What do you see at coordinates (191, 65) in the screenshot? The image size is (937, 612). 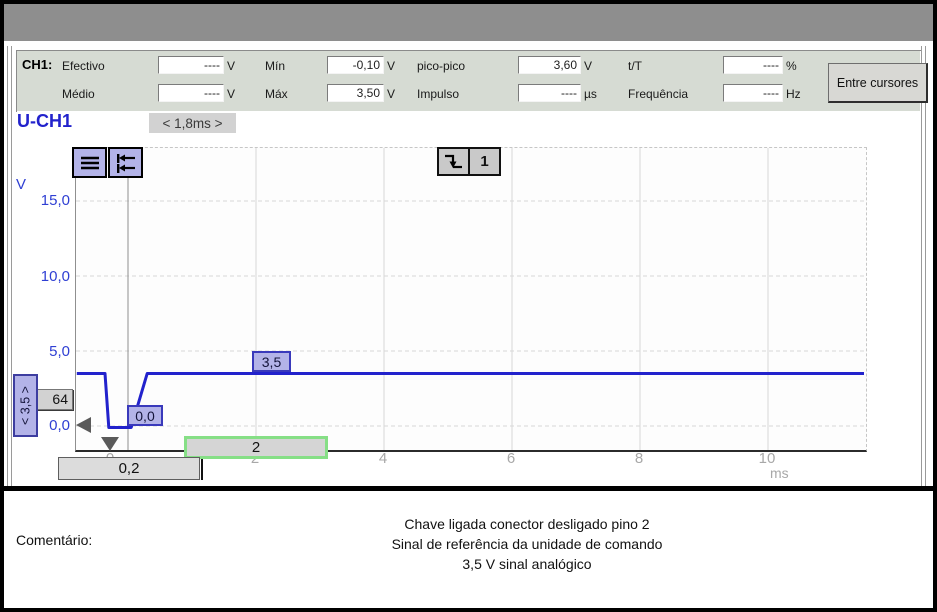 I see `field-value-efectivo: ----` at bounding box center [191, 65].